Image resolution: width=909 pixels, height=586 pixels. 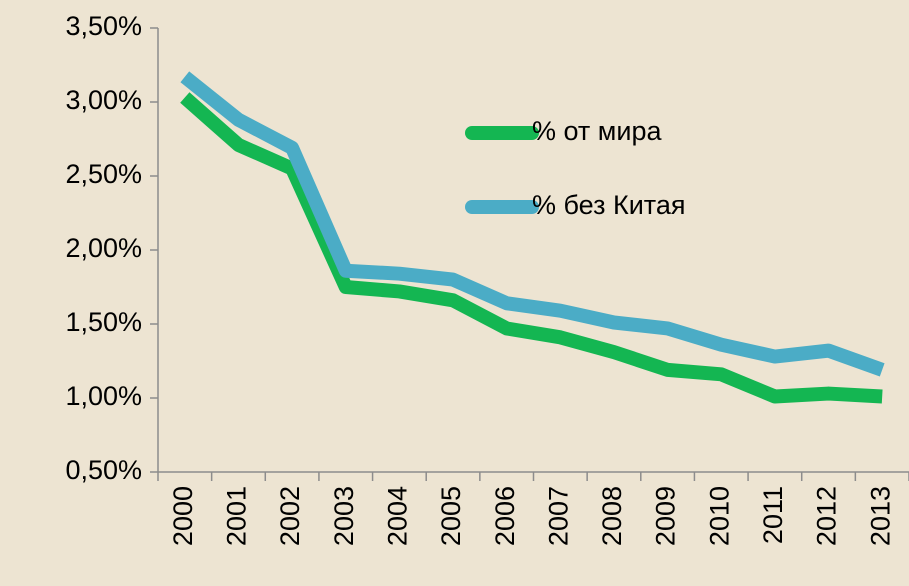 I want to click on x-tick-label: 2000, so click(x=183, y=516).